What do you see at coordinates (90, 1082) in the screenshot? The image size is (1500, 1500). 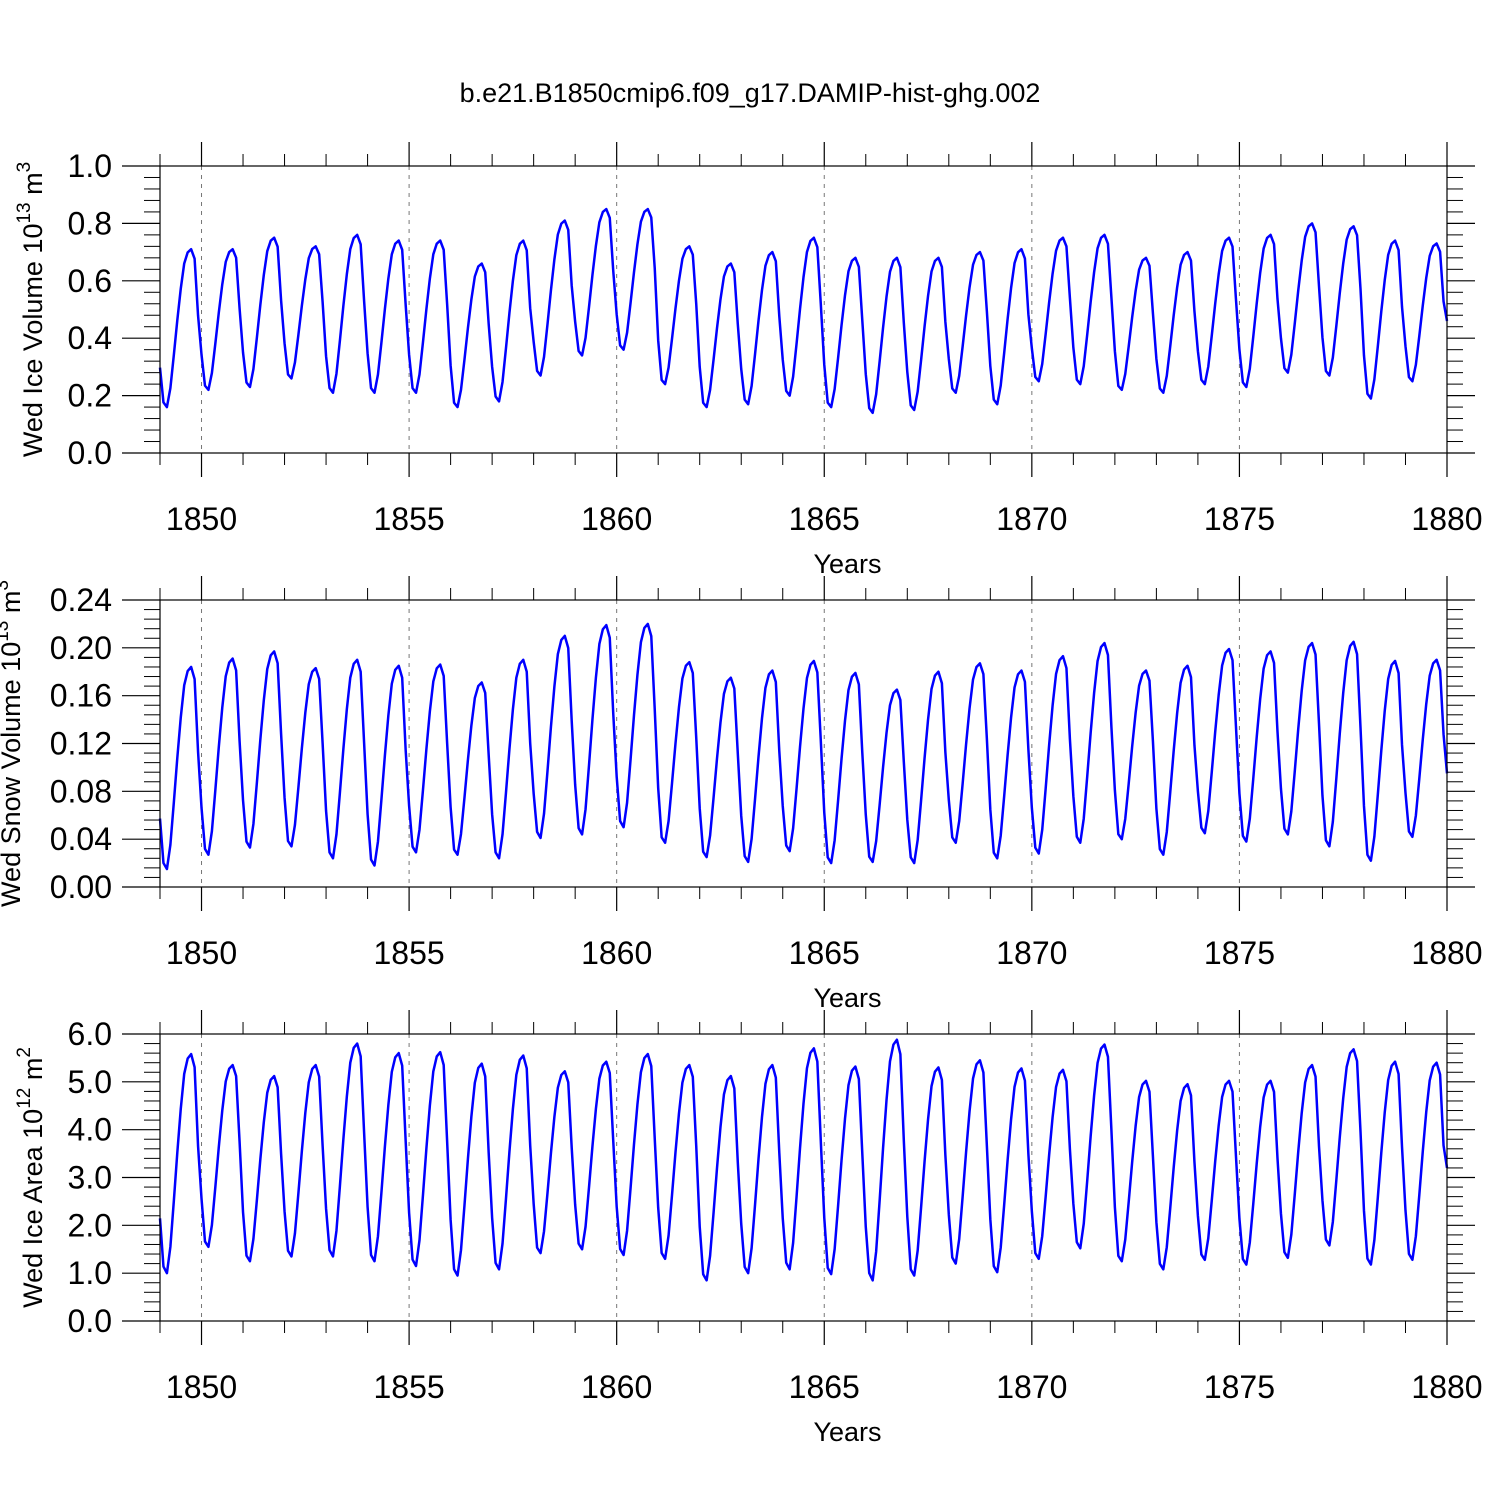 I see `y-tick-label: 5.0` at bounding box center [90, 1082].